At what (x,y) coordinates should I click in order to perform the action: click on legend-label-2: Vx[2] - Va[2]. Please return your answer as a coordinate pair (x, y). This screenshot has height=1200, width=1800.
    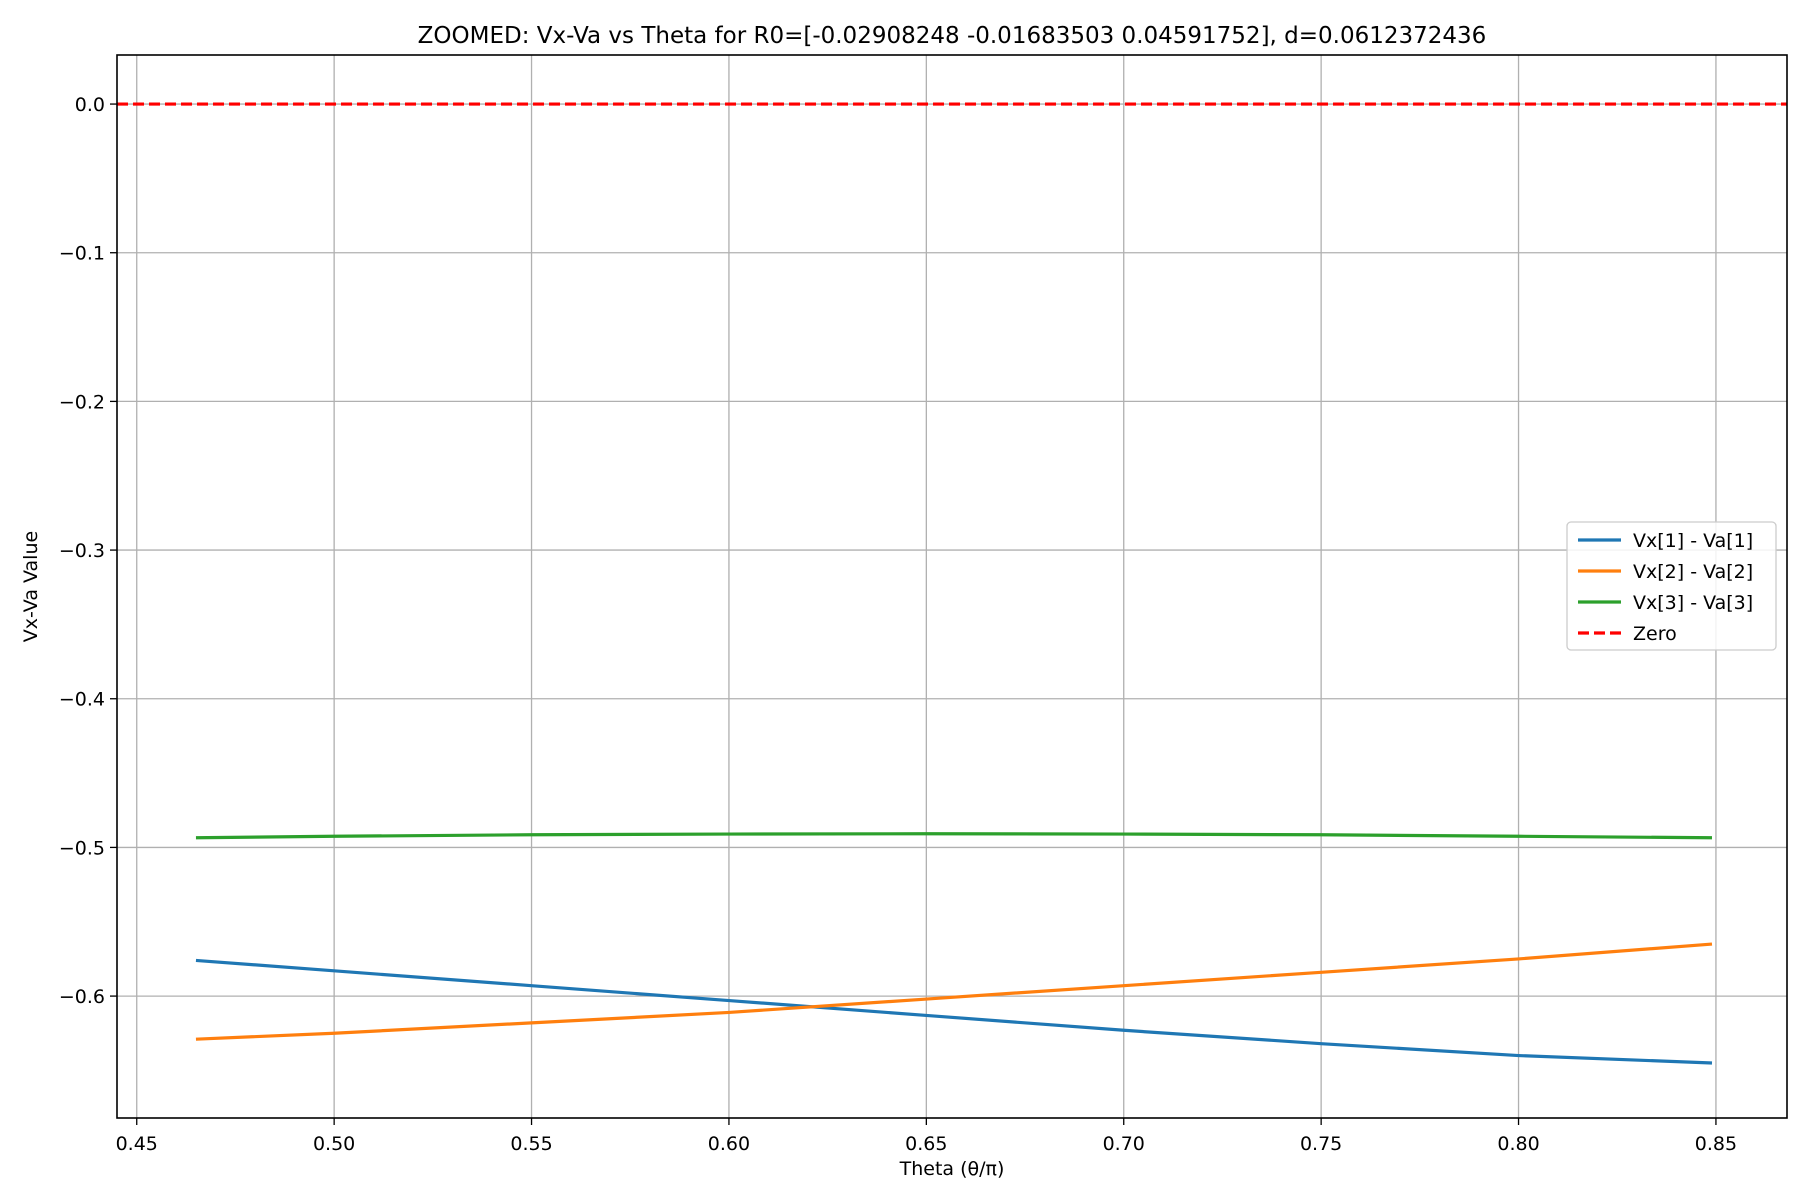
    Looking at the image, I should click on (1693, 572).